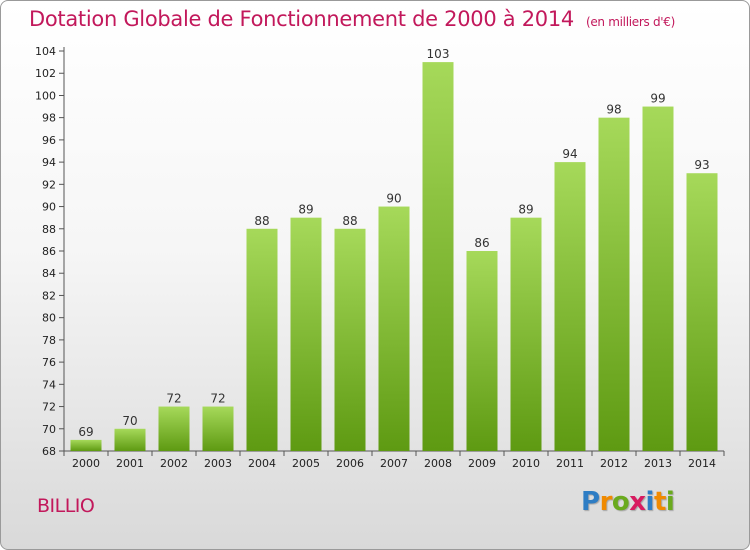 This screenshot has width=750, height=550. What do you see at coordinates (305, 210) in the screenshot?
I see `value-label-2005: 89` at bounding box center [305, 210].